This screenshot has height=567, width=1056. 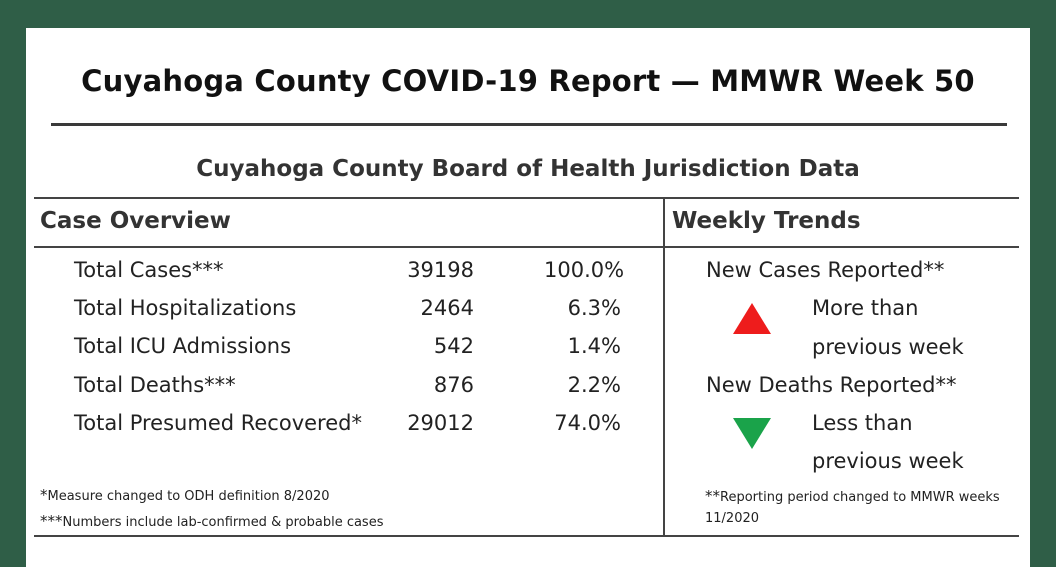 What do you see at coordinates (135, 221) in the screenshot?
I see `case-overview-heading: Case Overview` at bounding box center [135, 221].